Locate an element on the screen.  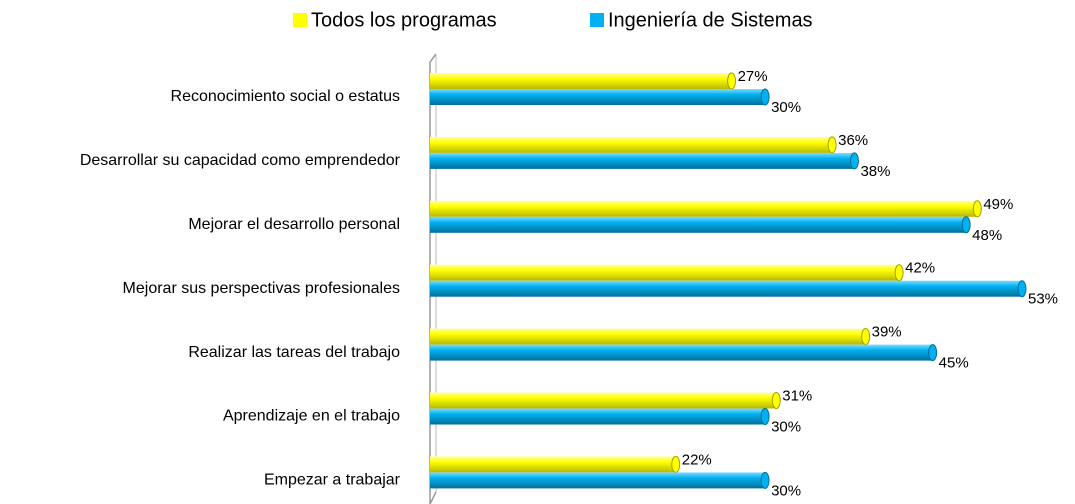
value-label: 42% is located at coordinates (920, 268).